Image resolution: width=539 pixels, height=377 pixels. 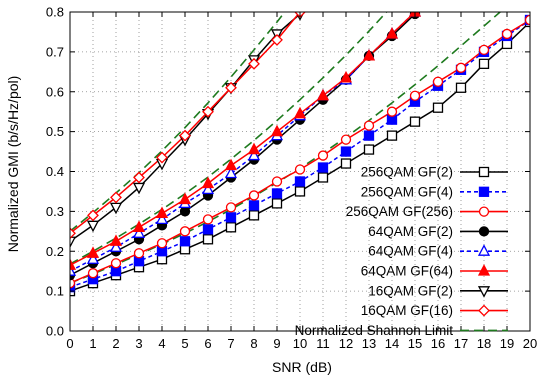 I want to click on x-tick-label: 5, so click(x=184, y=343).